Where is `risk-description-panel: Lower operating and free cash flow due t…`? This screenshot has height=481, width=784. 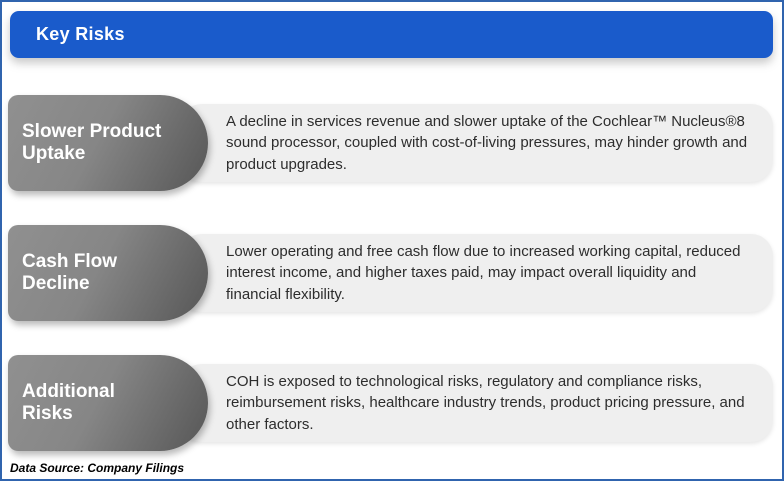 risk-description-panel: Lower operating and free cash flow due t… is located at coordinates (476, 273).